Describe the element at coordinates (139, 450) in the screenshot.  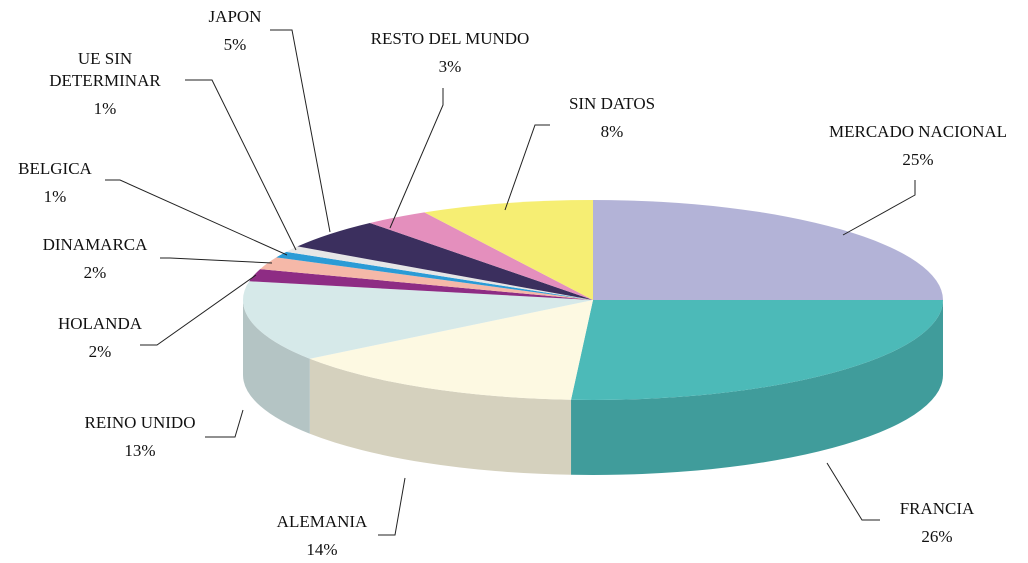
I see `slice-value-label: 13%` at that location.